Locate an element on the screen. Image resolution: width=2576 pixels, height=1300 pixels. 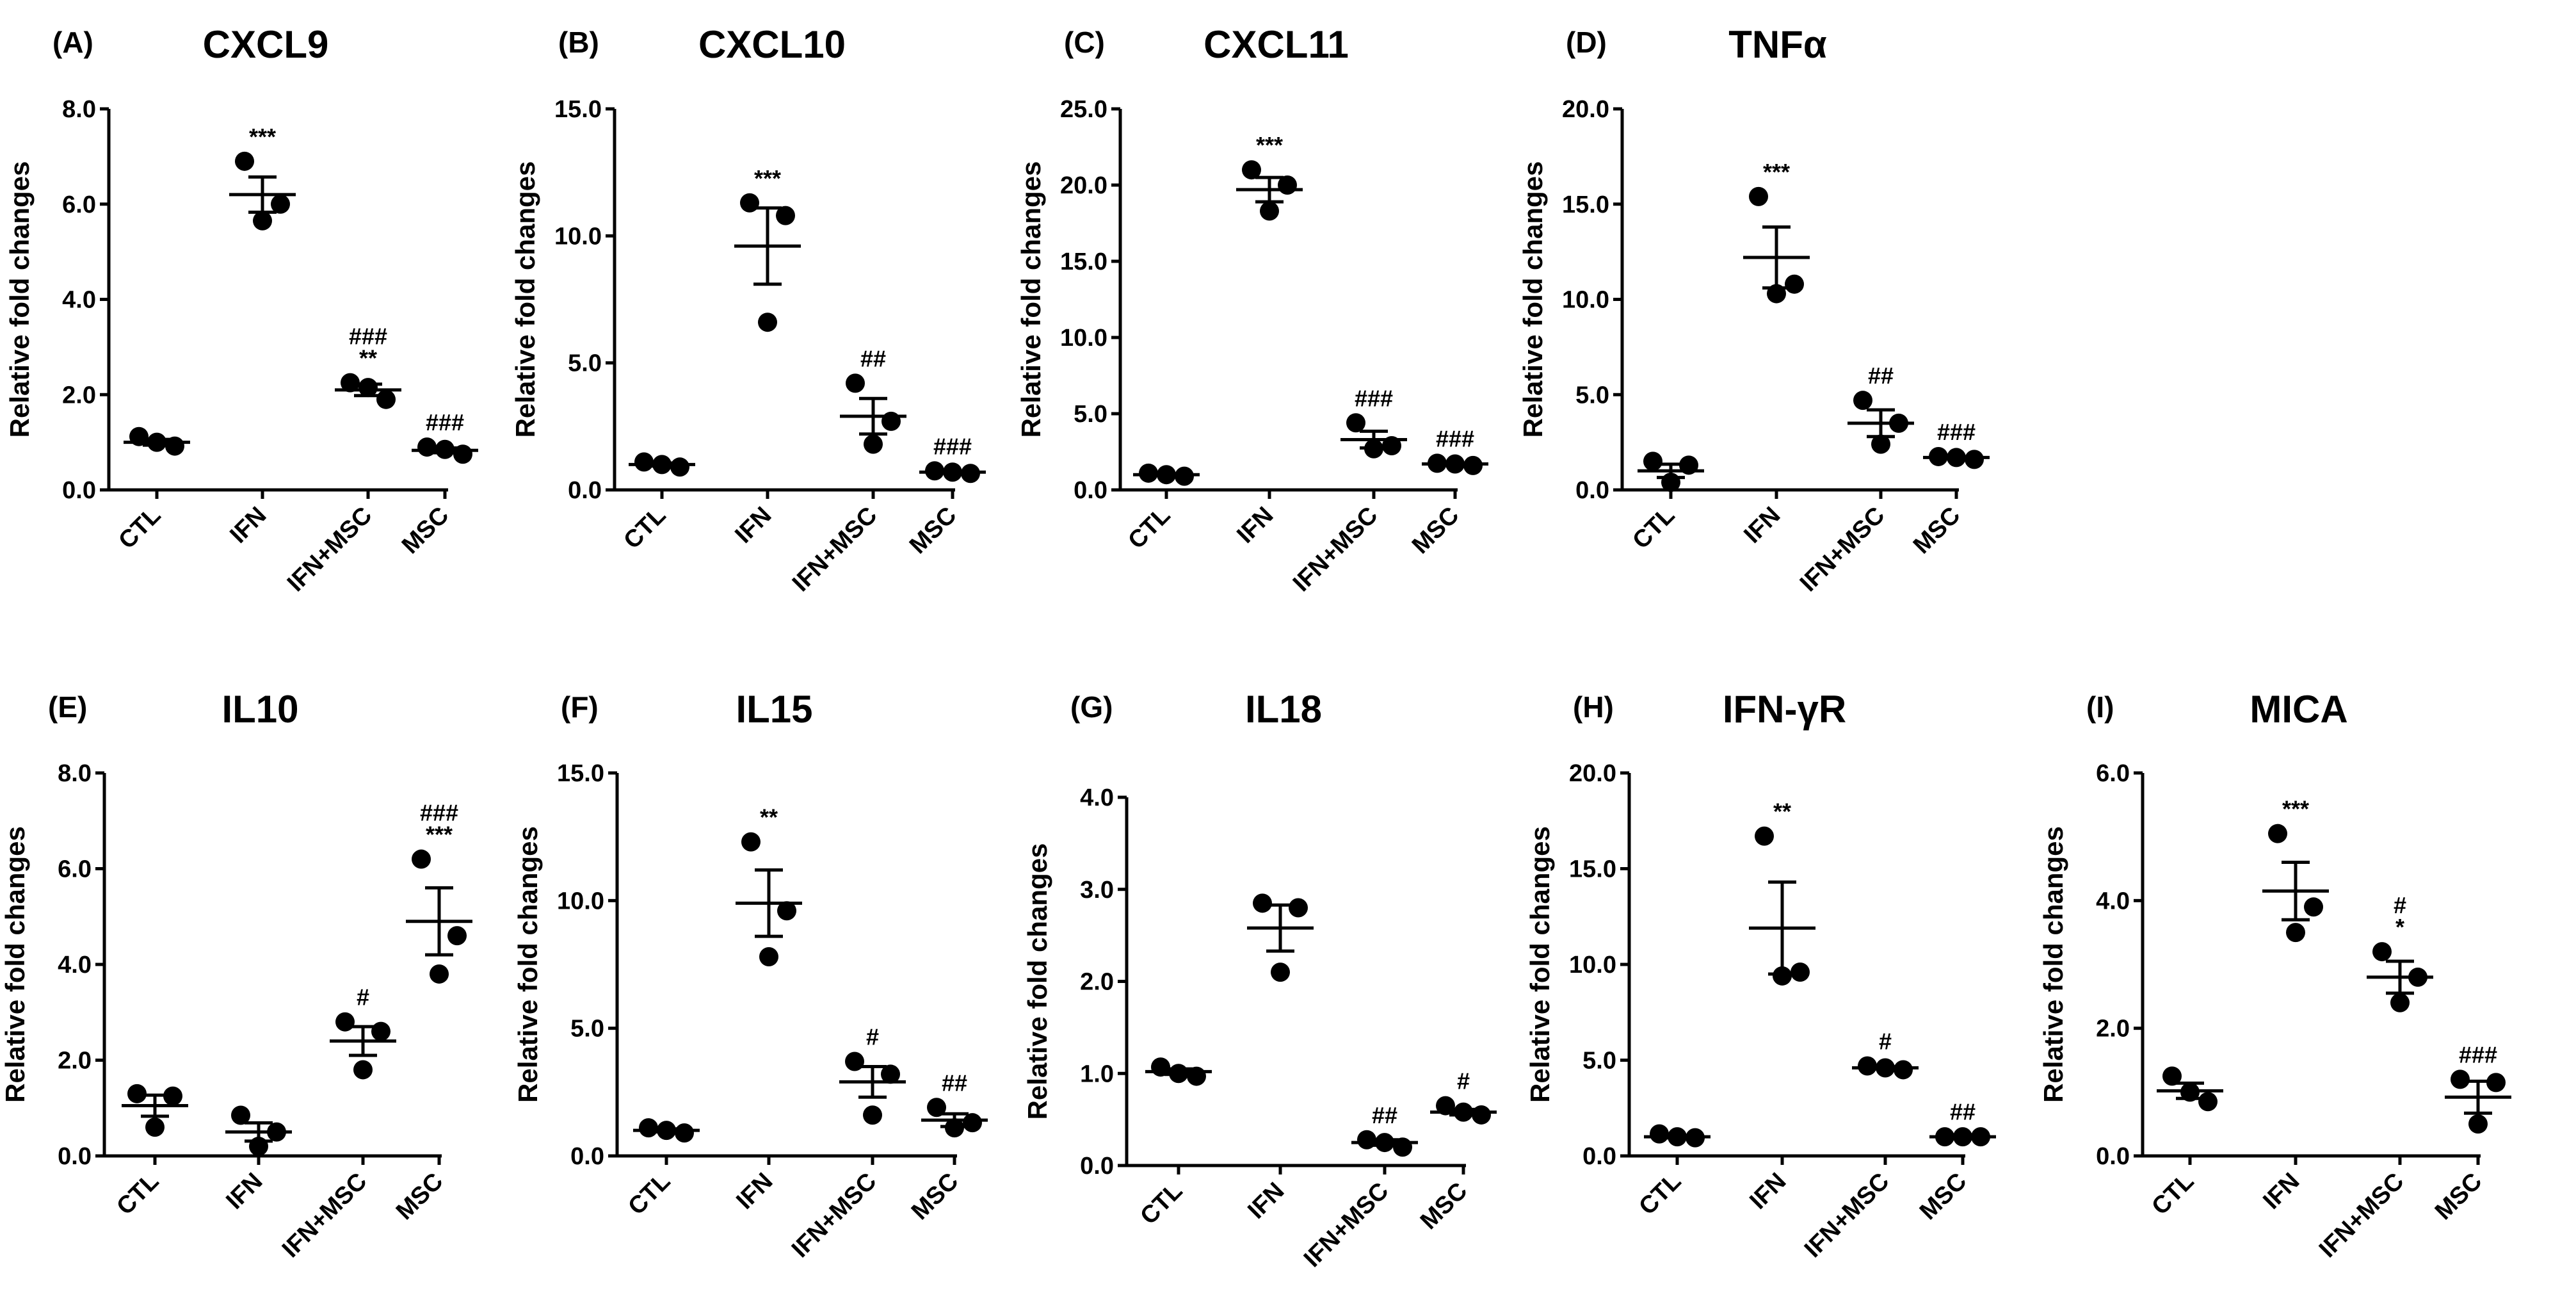
panel-letter: (C) is located at coordinates (1084, 42).